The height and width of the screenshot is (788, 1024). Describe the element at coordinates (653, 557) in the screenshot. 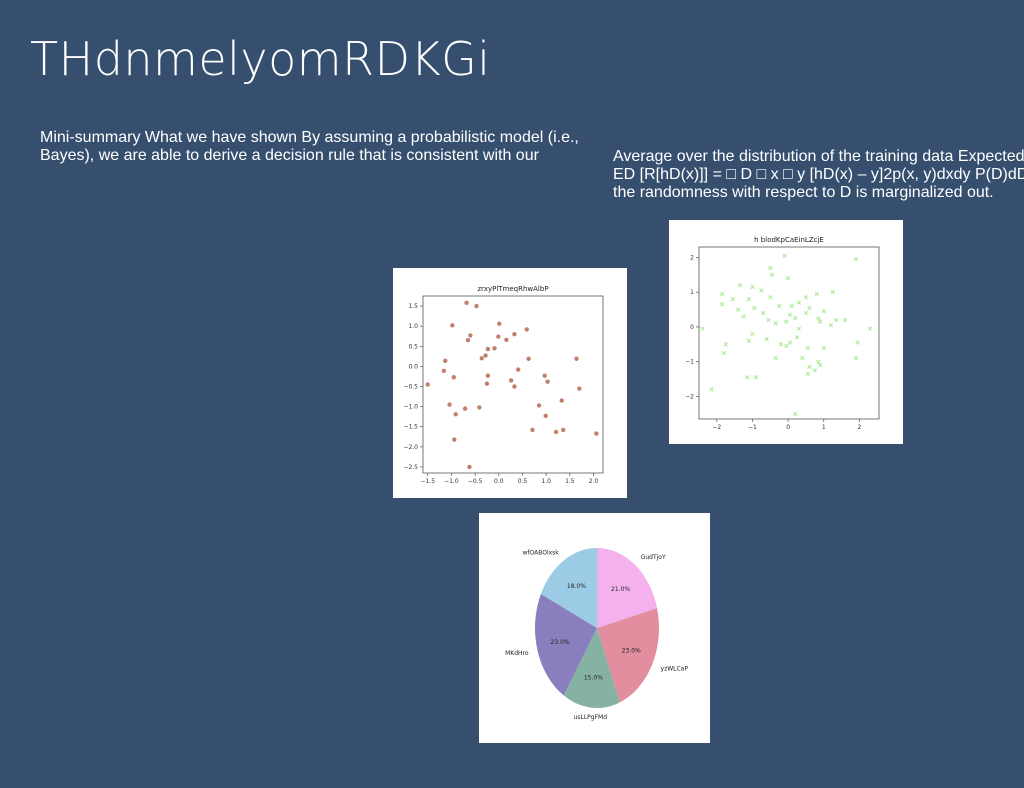

I see `pie-slice-label: GudTjoY` at that location.